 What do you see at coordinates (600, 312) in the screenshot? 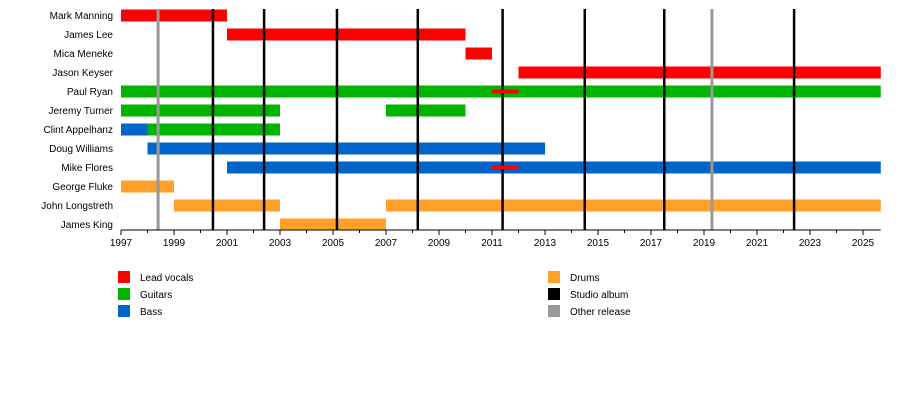
I see `legend-label: Other release` at bounding box center [600, 312].